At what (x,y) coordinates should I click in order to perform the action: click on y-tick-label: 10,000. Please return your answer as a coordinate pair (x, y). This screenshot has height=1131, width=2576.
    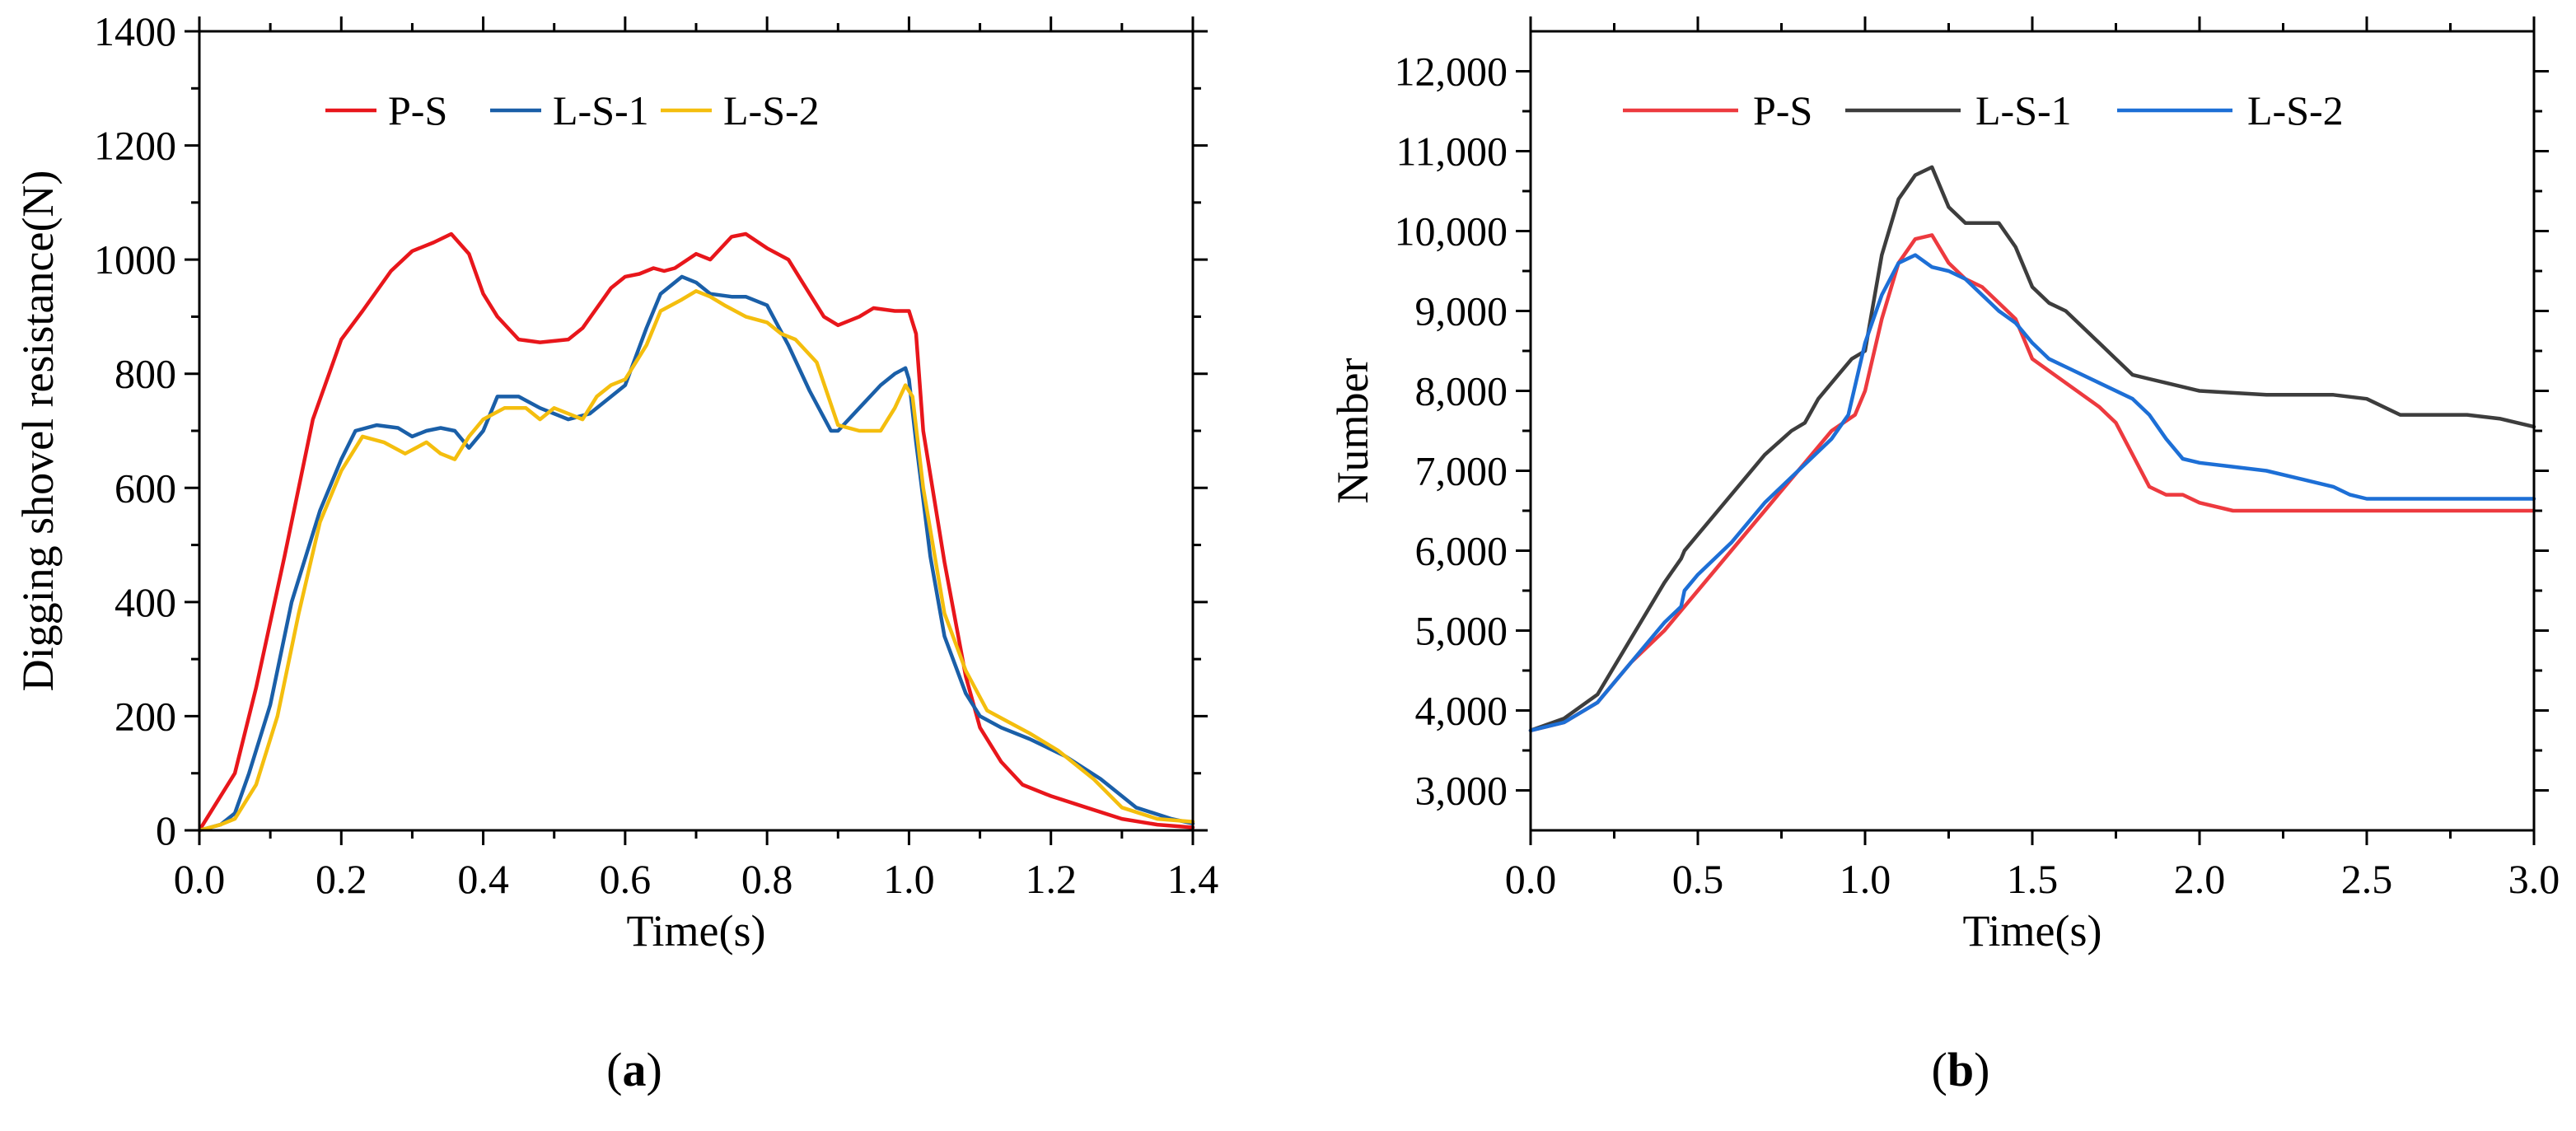
    Looking at the image, I should click on (1451, 232).